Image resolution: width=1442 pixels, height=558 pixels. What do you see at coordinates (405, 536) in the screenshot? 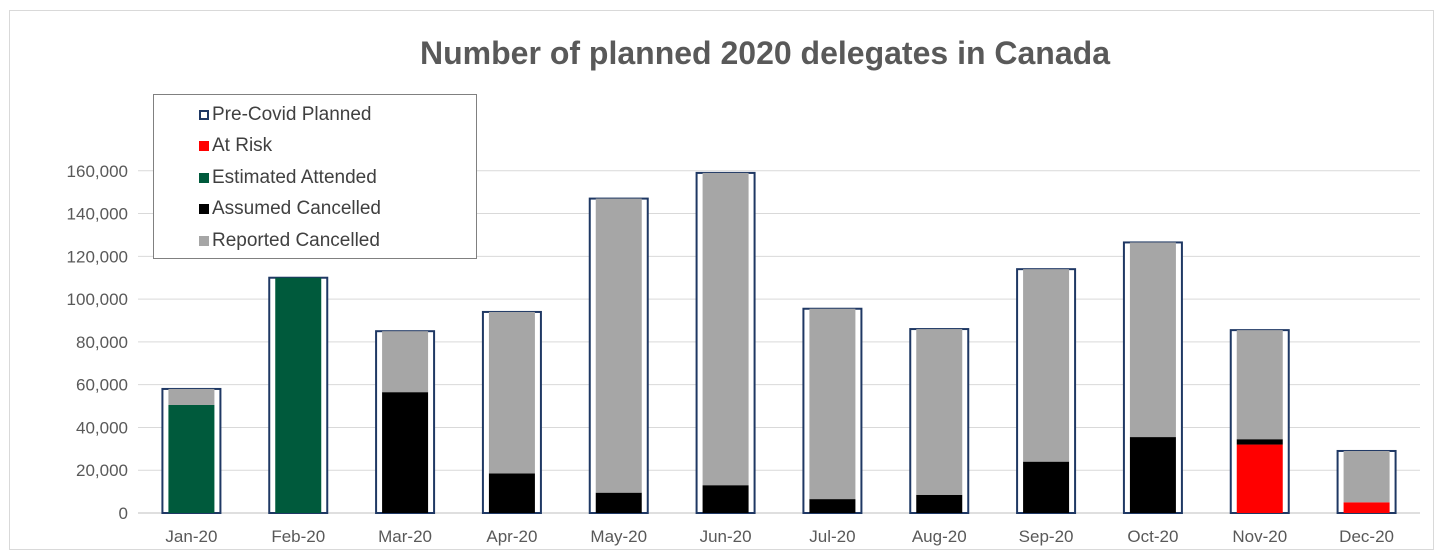
I see `x-tick-label: Mar-20` at bounding box center [405, 536].